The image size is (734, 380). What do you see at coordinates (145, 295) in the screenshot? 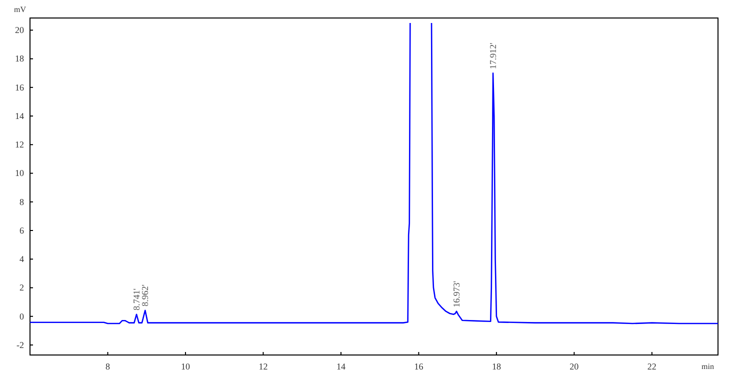
I see `annotation: 8.962'` at bounding box center [145, 295].